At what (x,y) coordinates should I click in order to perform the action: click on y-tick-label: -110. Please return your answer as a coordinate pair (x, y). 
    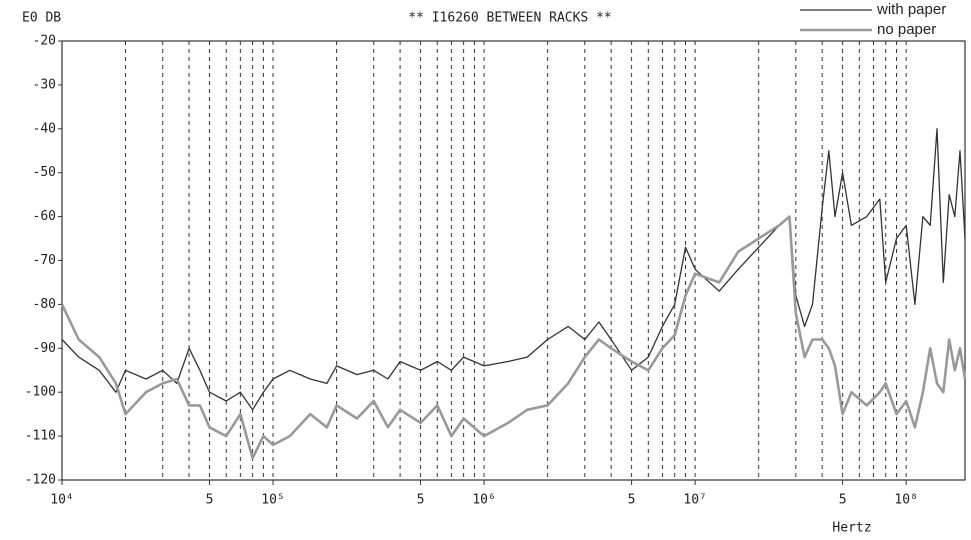
    Looking at the image, I should click on (40, 436).